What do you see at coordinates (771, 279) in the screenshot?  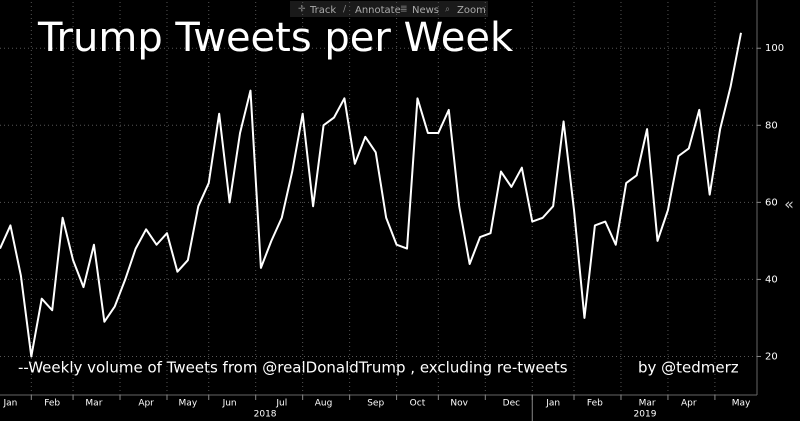 I see `y-tick-label: 40` at bounding box center [771, 279].